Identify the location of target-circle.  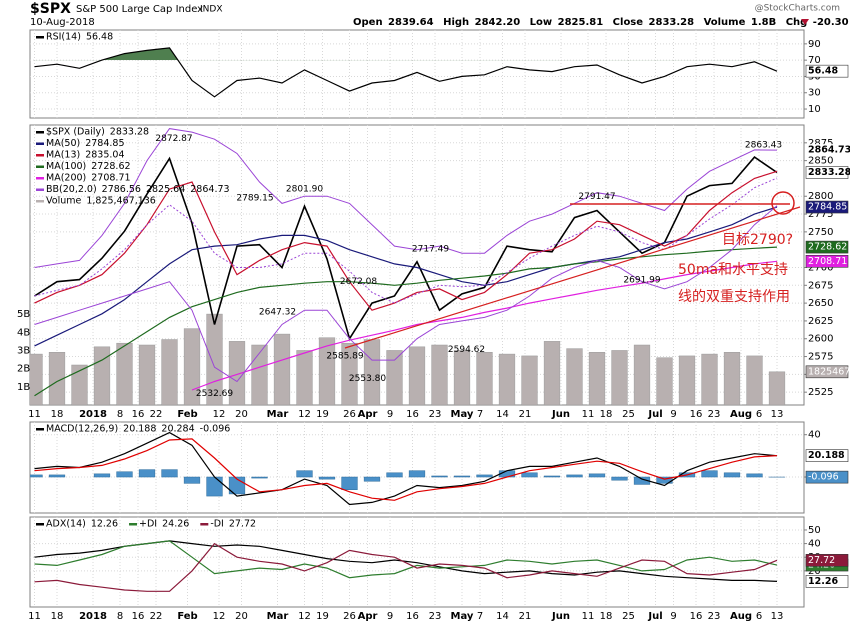
(783, 203).